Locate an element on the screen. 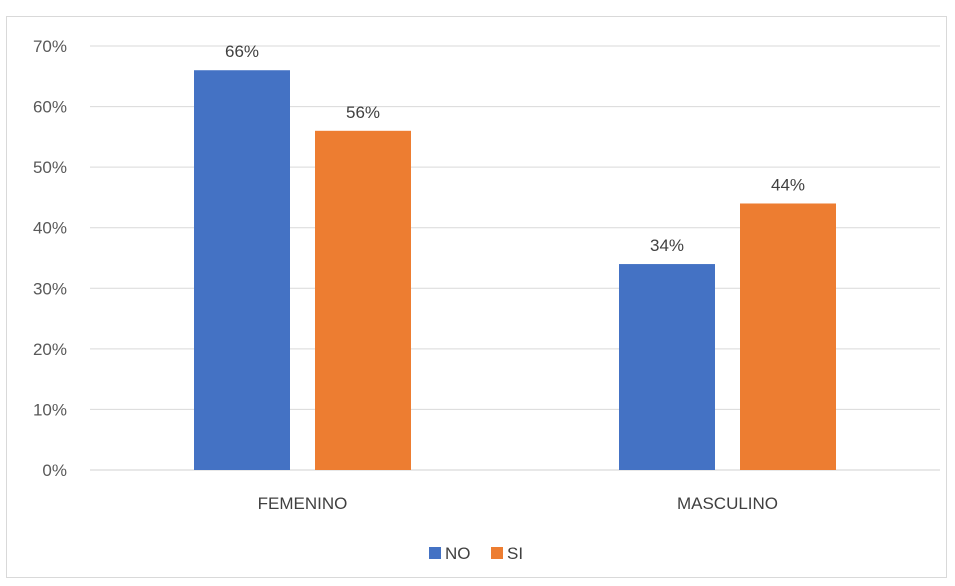 The image size is (955, 586). y-tick-label: 70% is located at coordinates (50, 46).